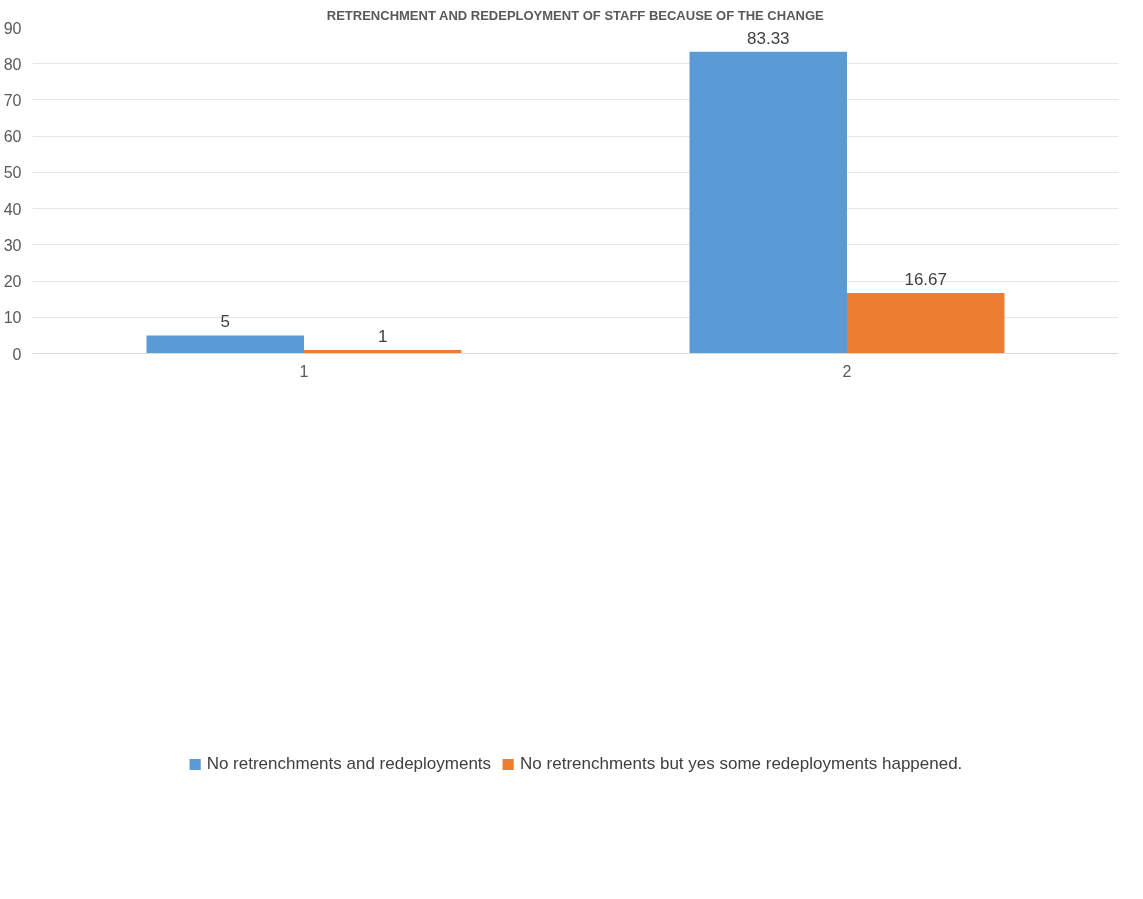 This screenshot has height=899, width=1143. Describe the element at coordinates (12, 173) in the screenshot. I see `y-tick-label: 50` at that location.